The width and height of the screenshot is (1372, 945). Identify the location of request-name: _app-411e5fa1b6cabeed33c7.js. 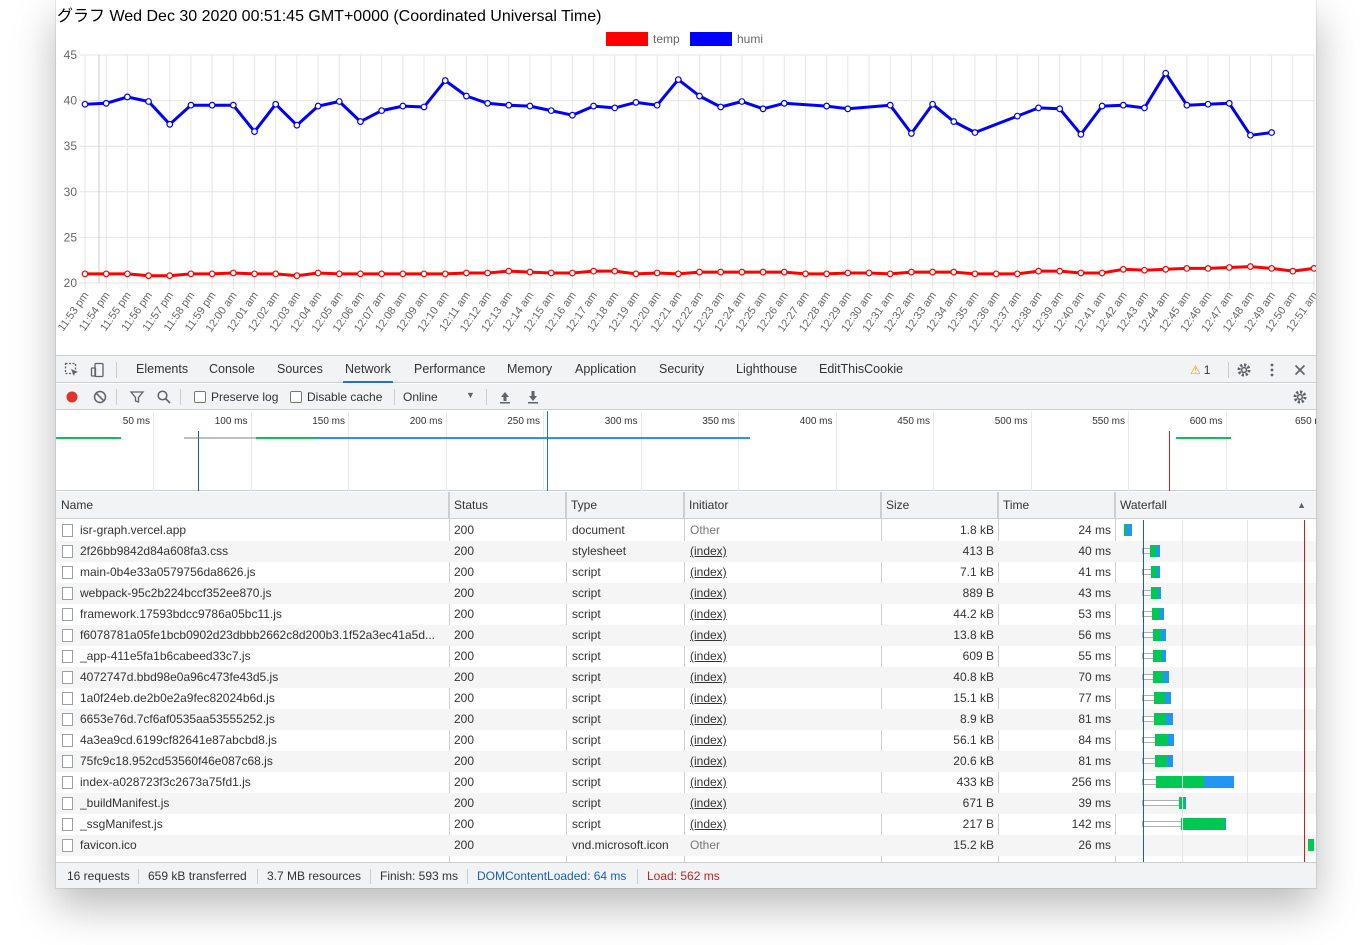
(165, 656).